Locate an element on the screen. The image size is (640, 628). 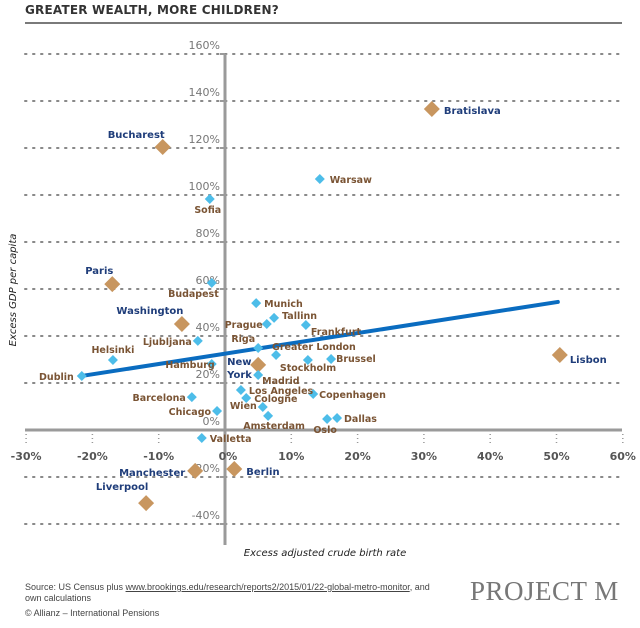
point-sofia is located at coordinates (209, 198).